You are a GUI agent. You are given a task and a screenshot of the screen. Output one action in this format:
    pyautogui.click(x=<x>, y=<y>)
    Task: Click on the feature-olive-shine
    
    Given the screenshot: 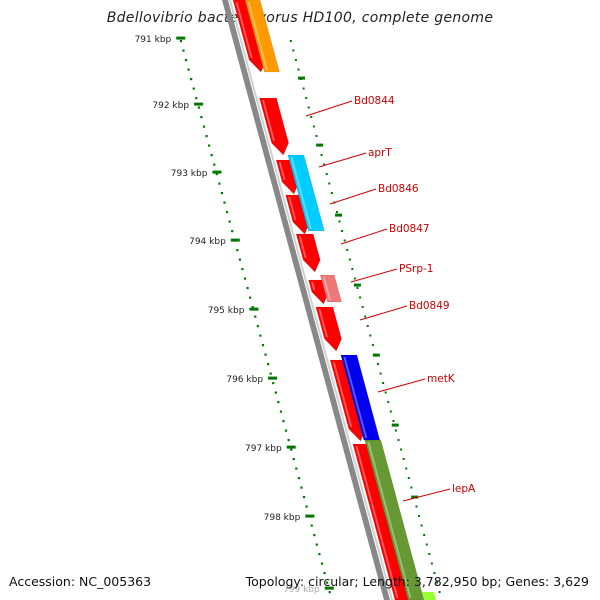 What is the action you would take?
    pyautogui.click(x=389, y=520)
    